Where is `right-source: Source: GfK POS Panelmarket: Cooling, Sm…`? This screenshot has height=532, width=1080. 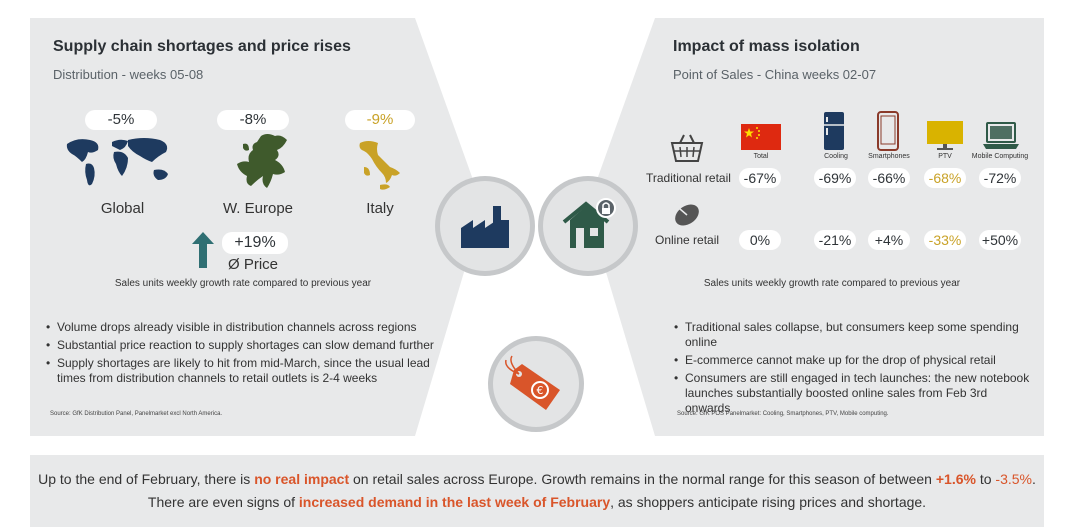 right-source: Source: GfK POS Panelmarket: Cooling, Sm… is located at coordinates (783, 414).